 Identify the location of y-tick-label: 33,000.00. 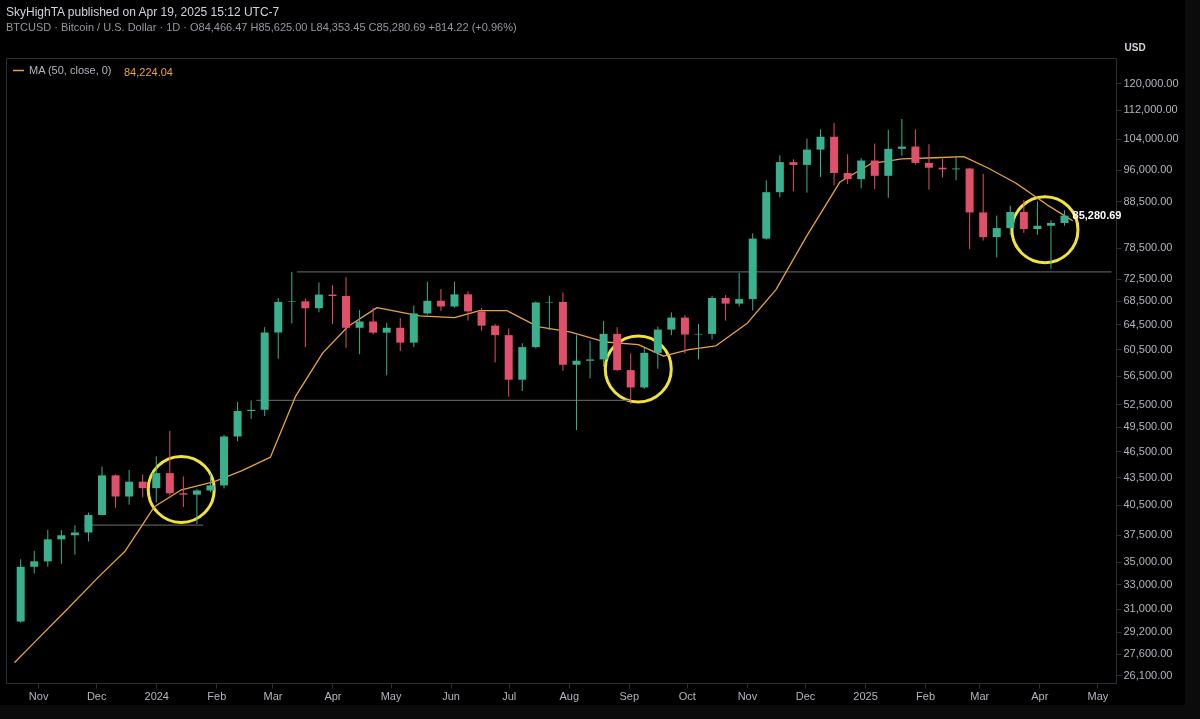
(1148, 583).